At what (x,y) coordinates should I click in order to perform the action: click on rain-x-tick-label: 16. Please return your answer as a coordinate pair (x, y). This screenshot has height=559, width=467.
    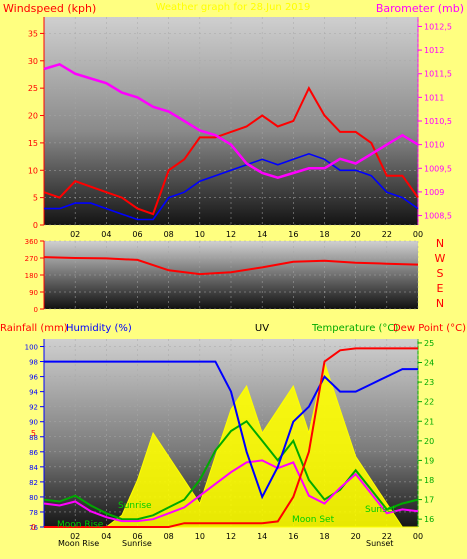
    Looking at the image, I should click on (293, 536).